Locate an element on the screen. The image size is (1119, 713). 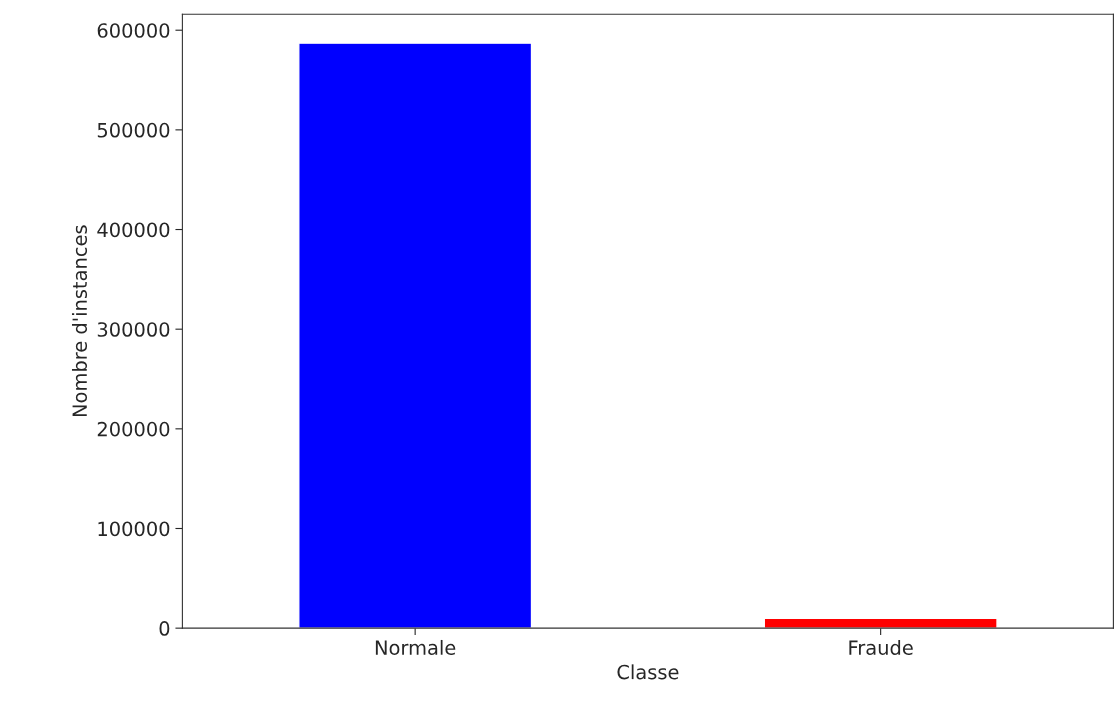
x-axis-title: Classe is located at coordinates (648, 672).